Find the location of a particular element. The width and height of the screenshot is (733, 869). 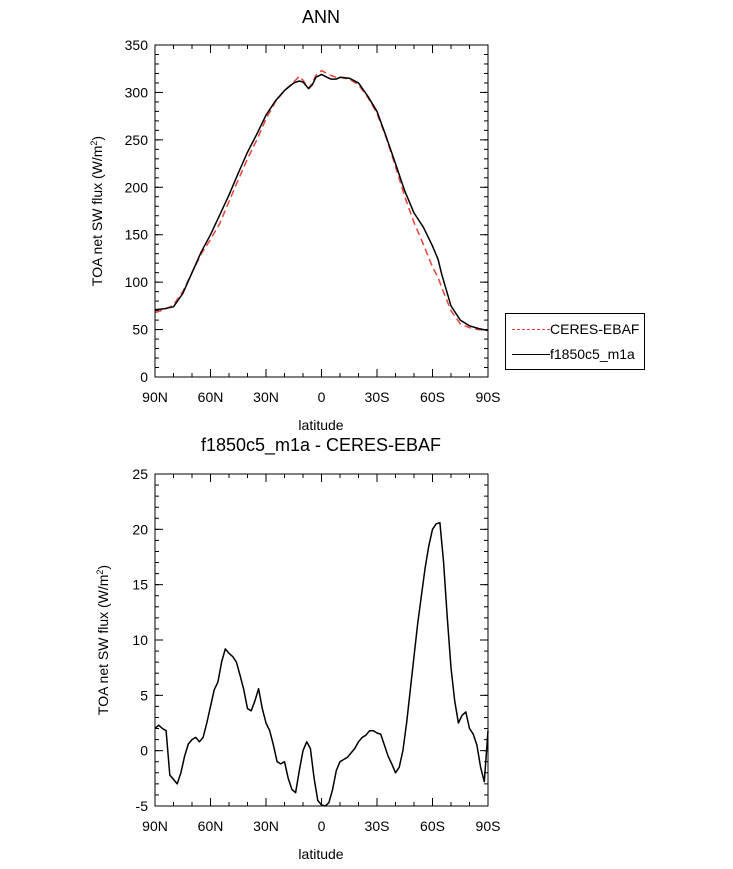

p0-y-tick-label-4: 200 is located at coordinates (137, 187).